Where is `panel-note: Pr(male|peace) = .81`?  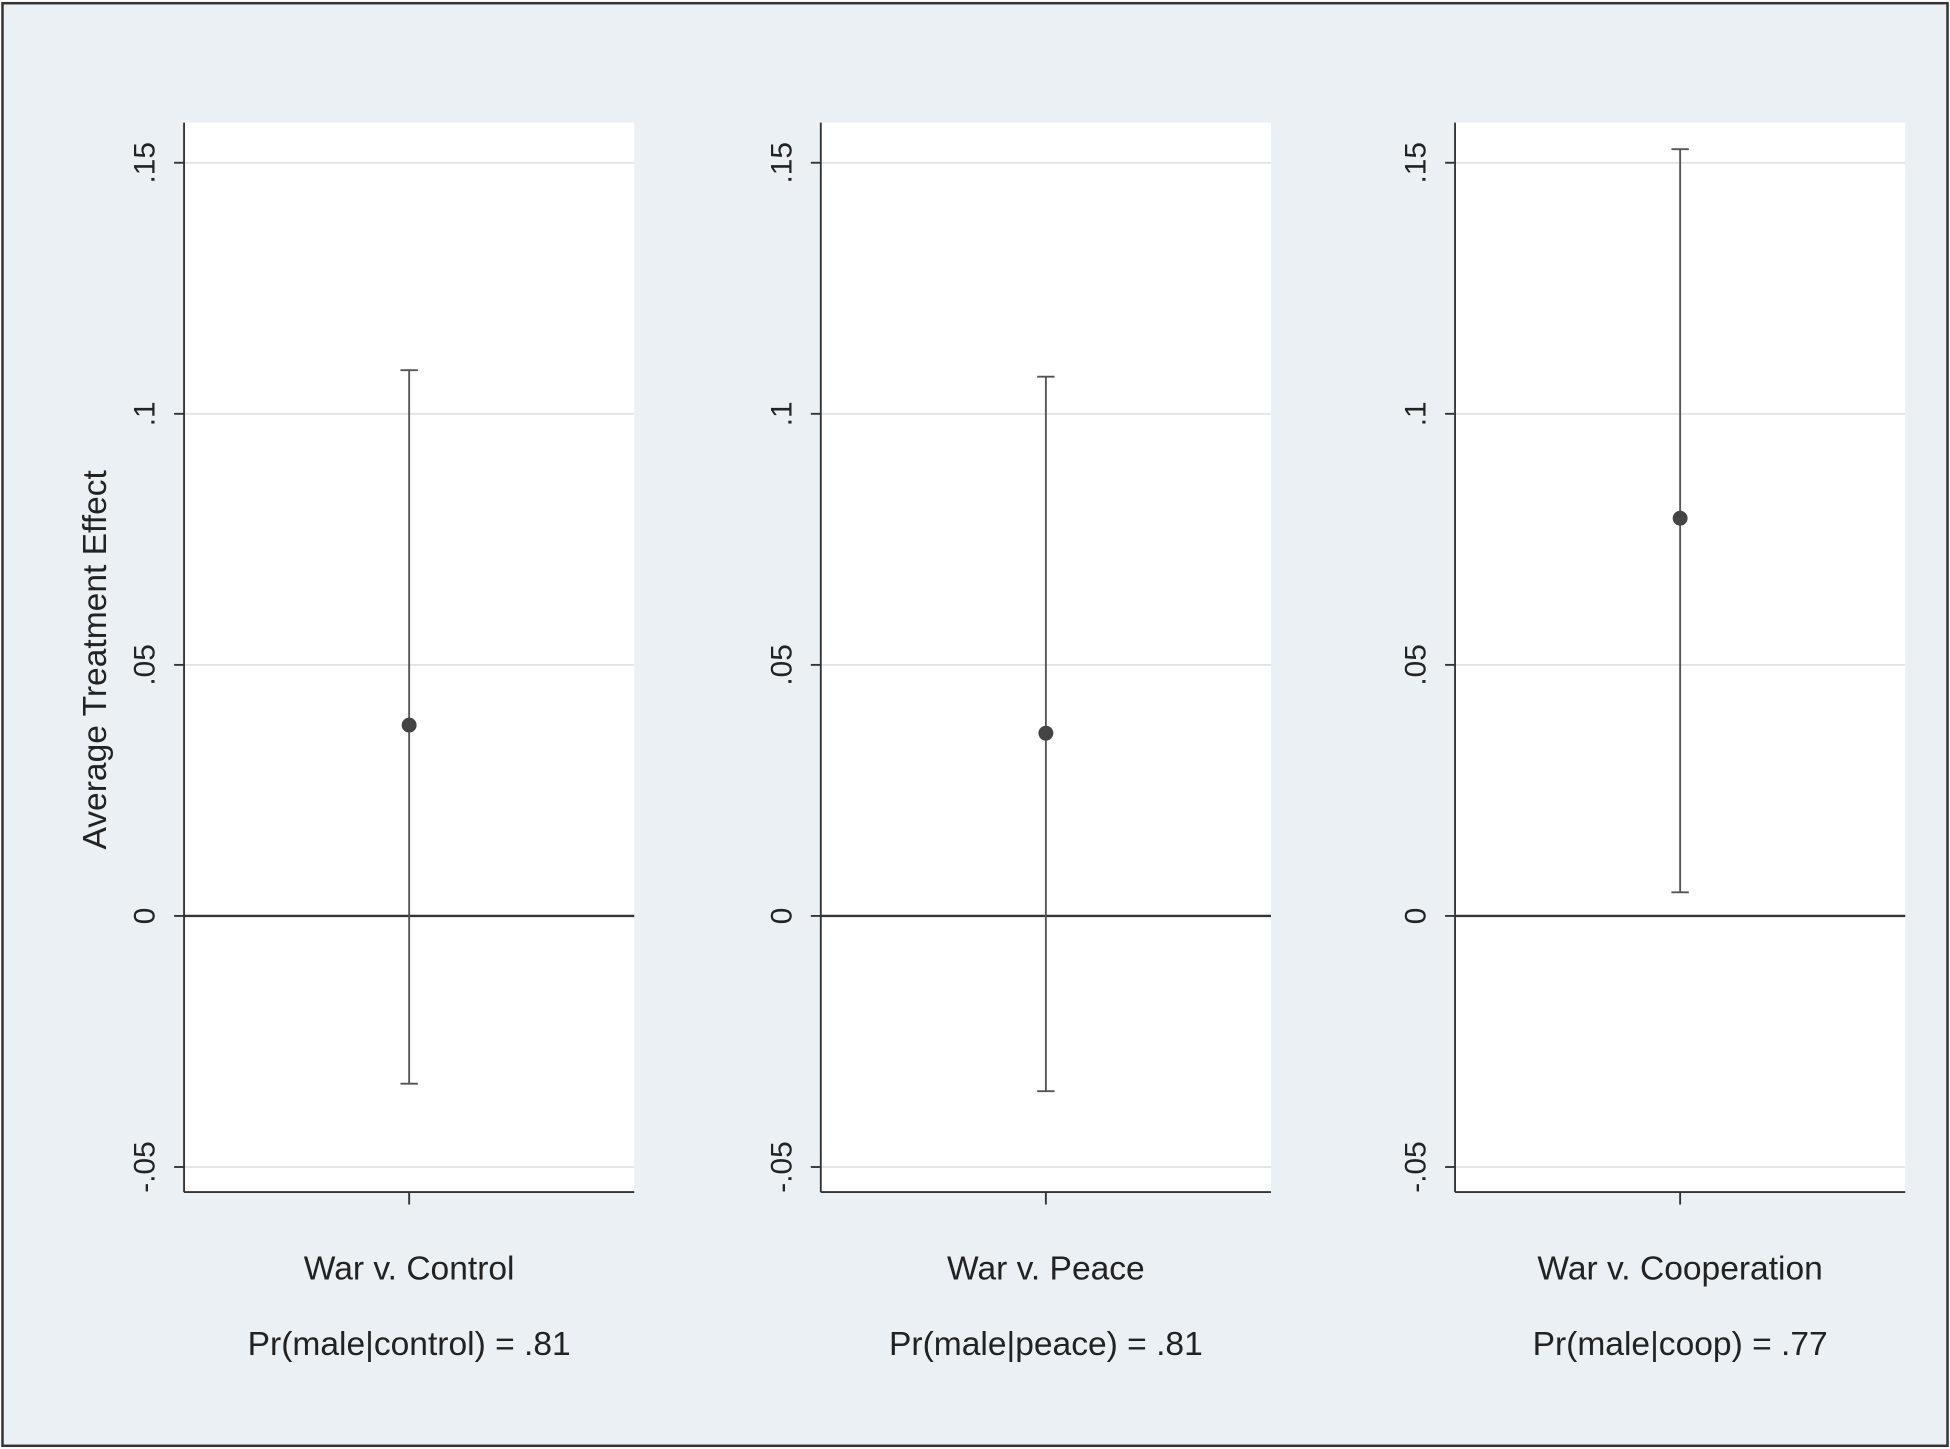
panel-note: Pr(male|peace) = .81 is located at coordinates (1046, 1344).